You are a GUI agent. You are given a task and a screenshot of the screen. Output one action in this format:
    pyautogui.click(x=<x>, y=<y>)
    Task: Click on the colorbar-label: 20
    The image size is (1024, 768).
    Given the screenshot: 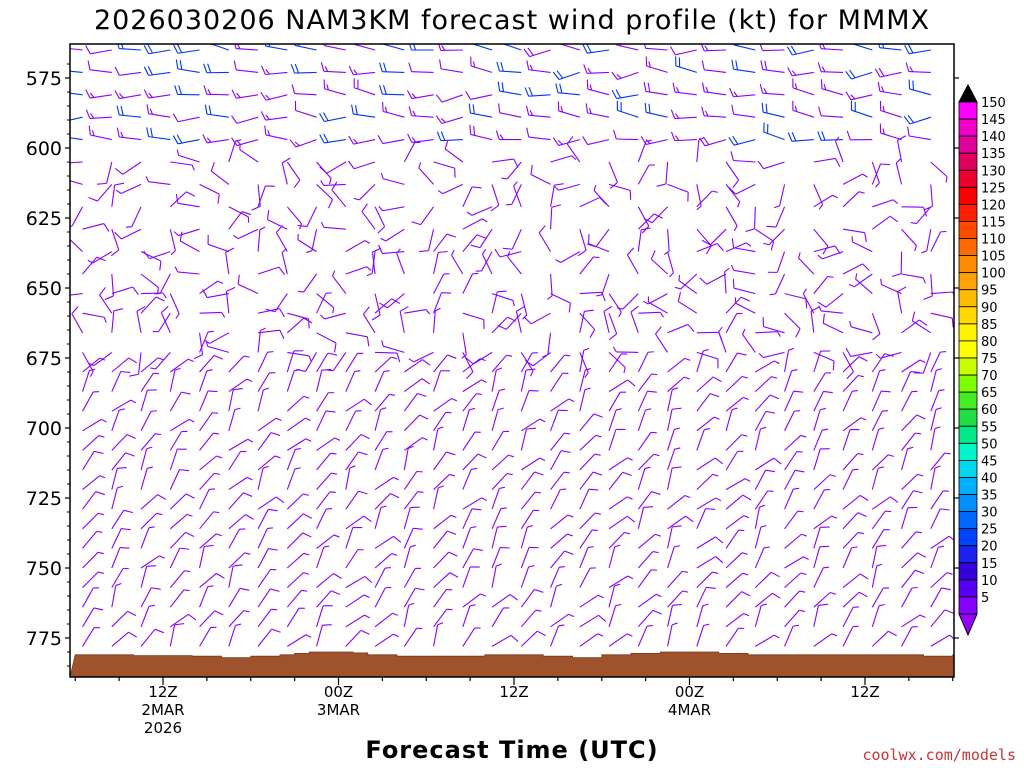 What is the action you would take?
    pyautogui.click(x=989, y=547)
    